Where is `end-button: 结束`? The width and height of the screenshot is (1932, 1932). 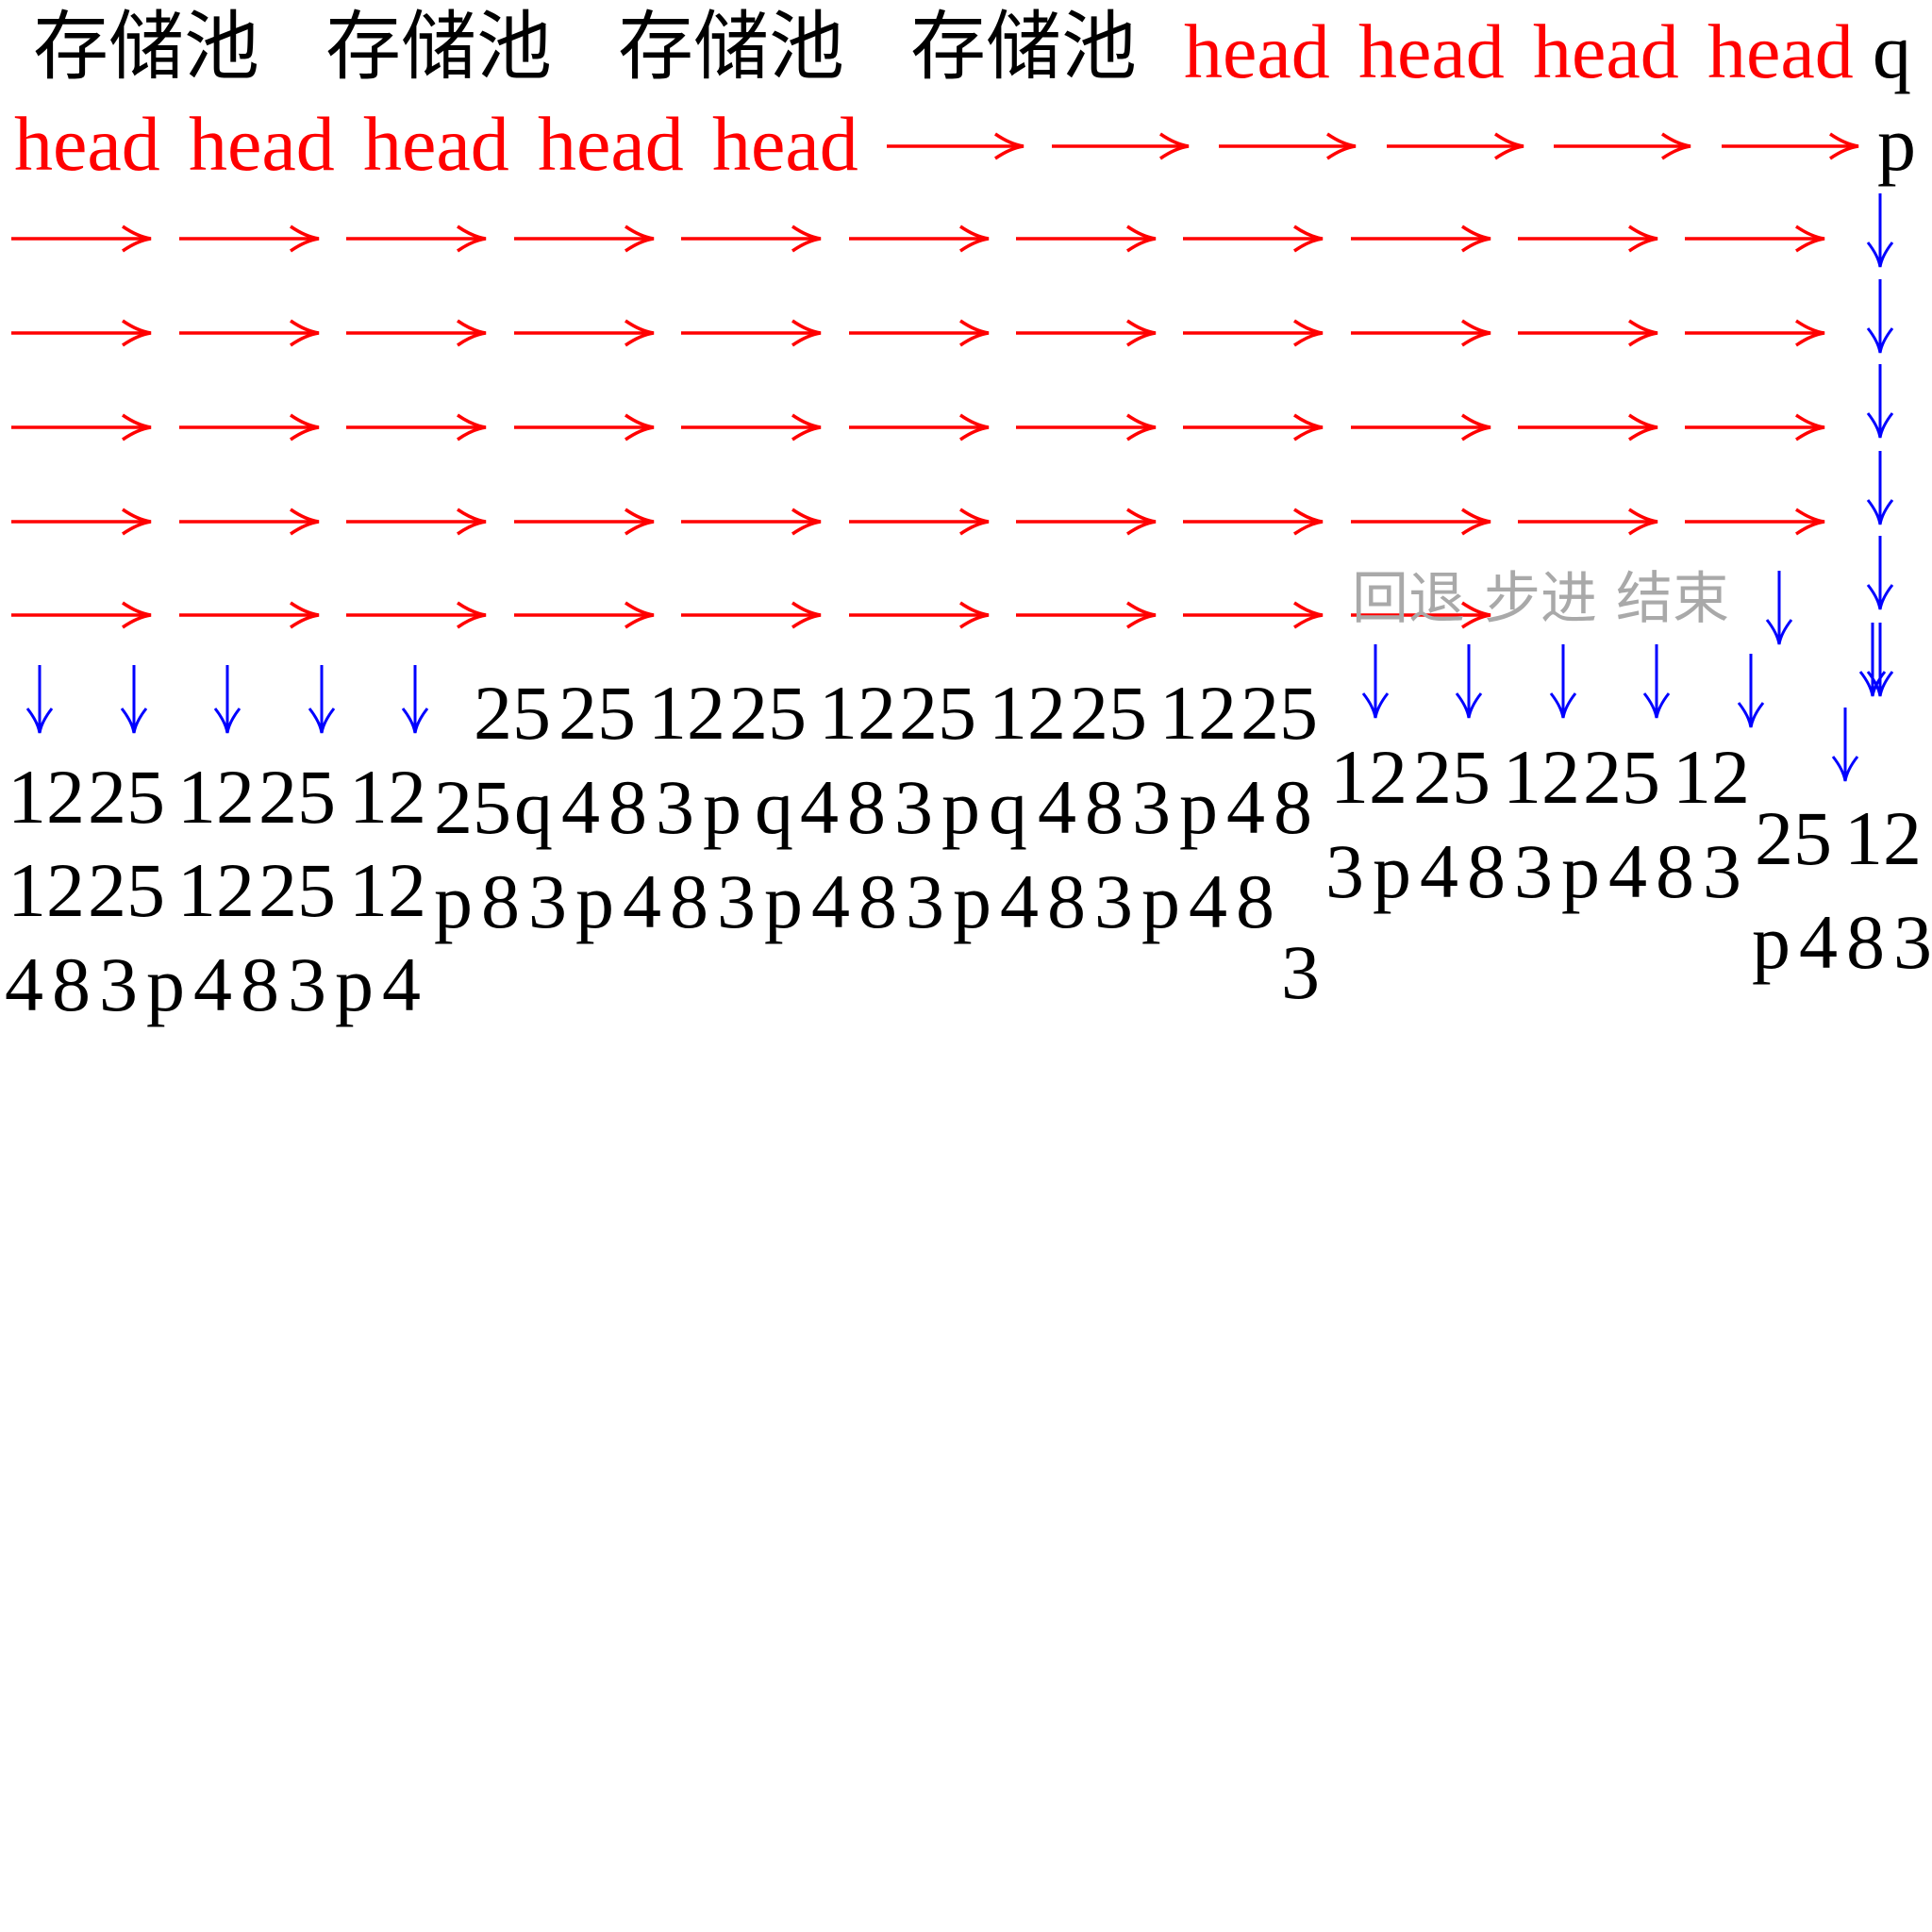
end-button: 结束 is located at coordinates (1672, 599).